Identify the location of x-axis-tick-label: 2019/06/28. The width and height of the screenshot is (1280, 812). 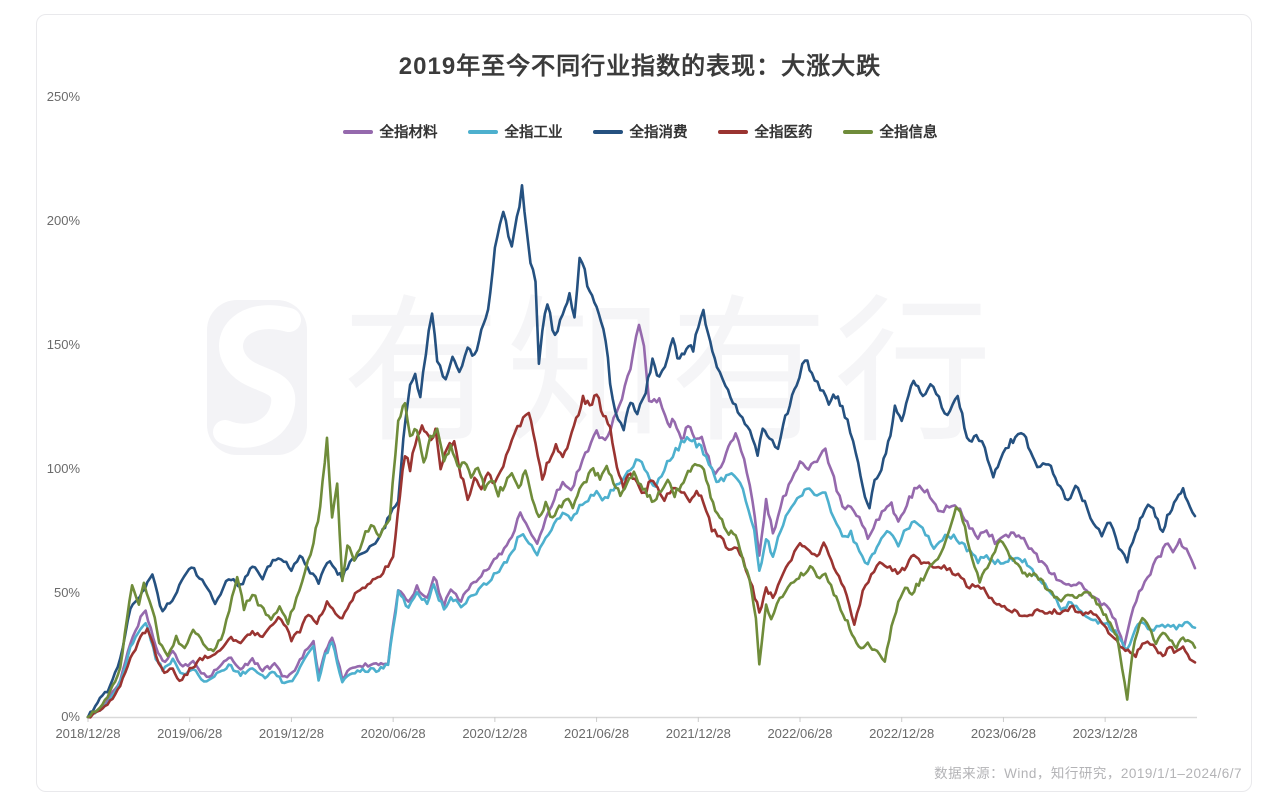
(190, 733).